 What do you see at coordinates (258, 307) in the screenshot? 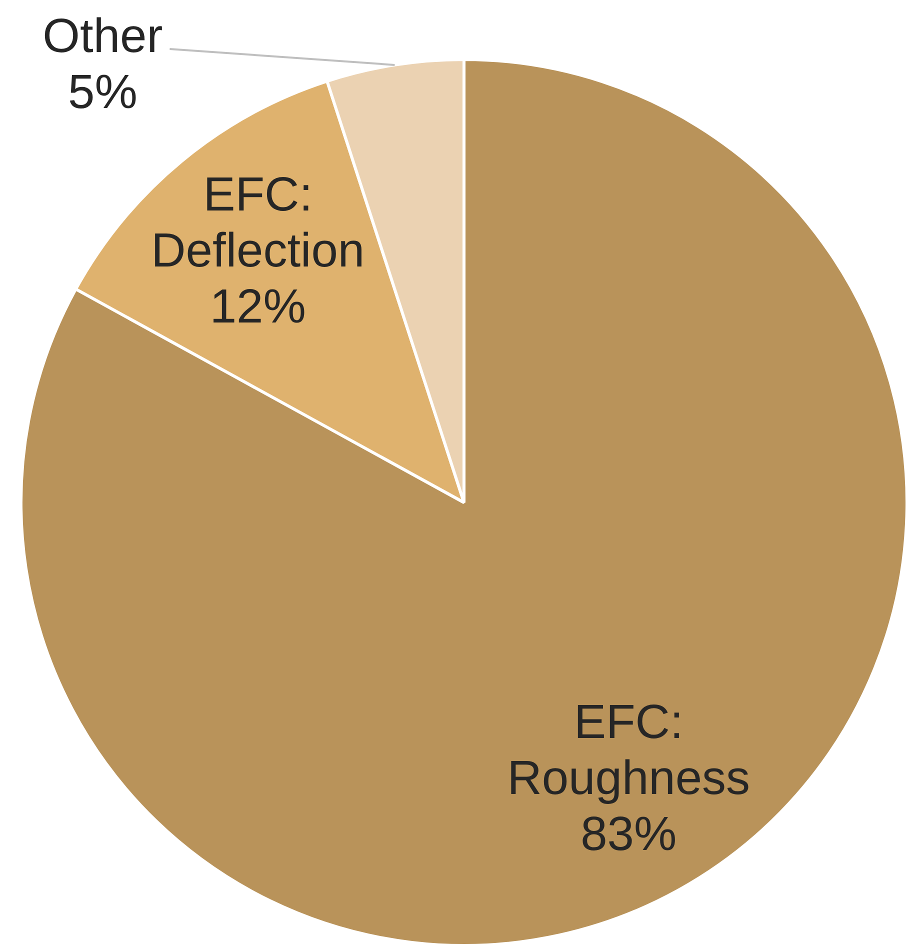
I see `data-label: 12%` at bounding box center [258, 307].